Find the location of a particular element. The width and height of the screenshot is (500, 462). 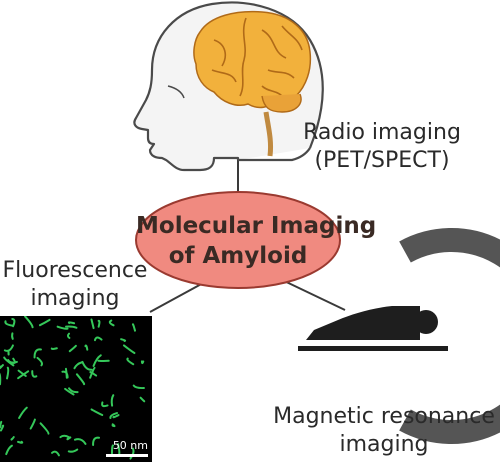

center-label-line2: of Amyloid is located at coordinates (238, 256).